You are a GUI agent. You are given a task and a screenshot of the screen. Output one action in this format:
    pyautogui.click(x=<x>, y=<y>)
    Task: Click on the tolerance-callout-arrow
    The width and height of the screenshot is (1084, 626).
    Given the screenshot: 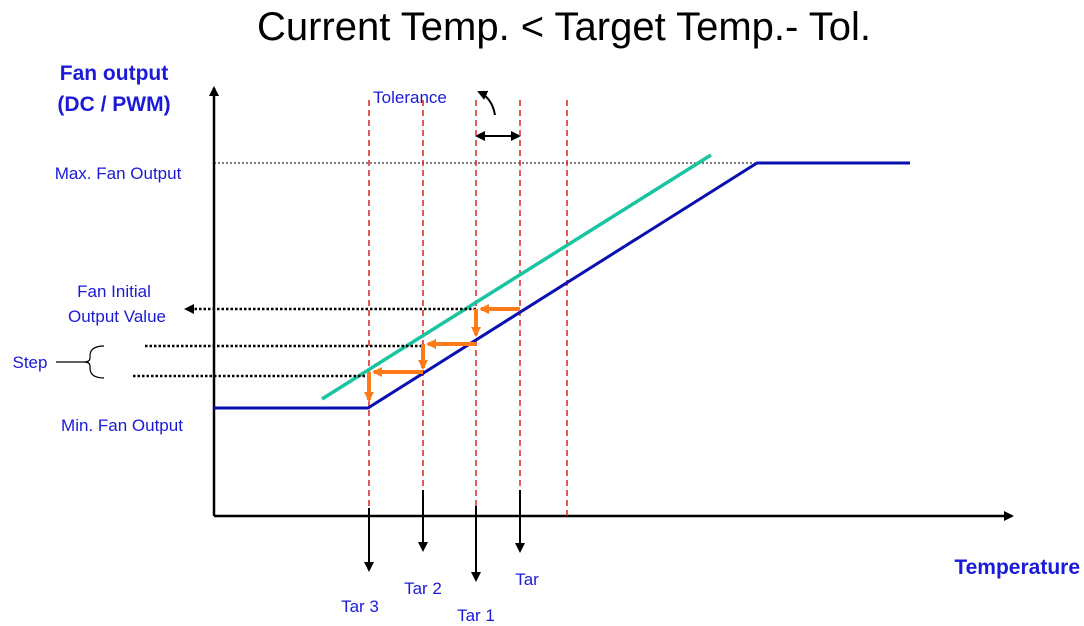 What is the action you would take?
    pyautogui.click(x=486, y=103)
    